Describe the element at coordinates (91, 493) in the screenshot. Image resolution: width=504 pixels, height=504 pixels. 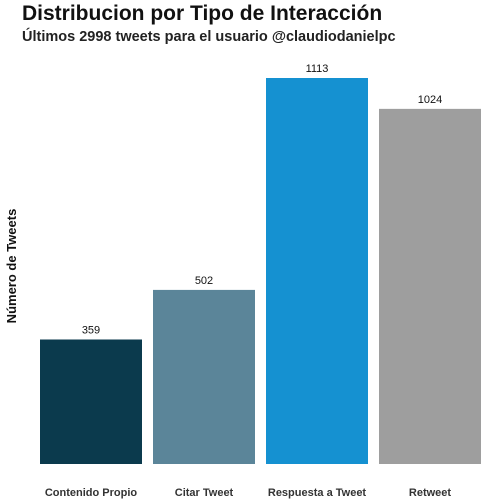
I see `x-tick-contenido-propio: Contenido Propio` at that location.